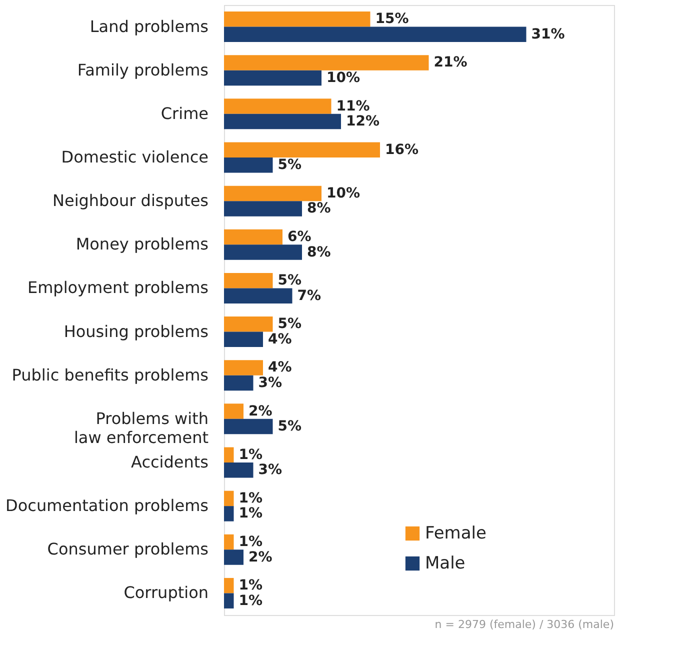 This screenshot has width=683, height=646. I want to click on y-tick-label: Family problems, so click(142, 70).